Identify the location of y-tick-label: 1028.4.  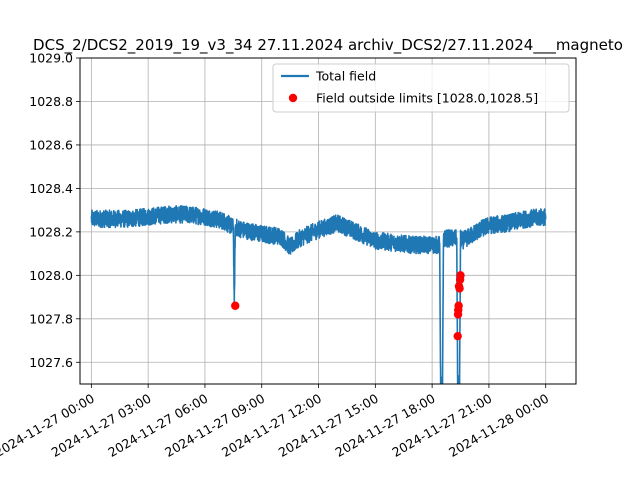
(51, 188).